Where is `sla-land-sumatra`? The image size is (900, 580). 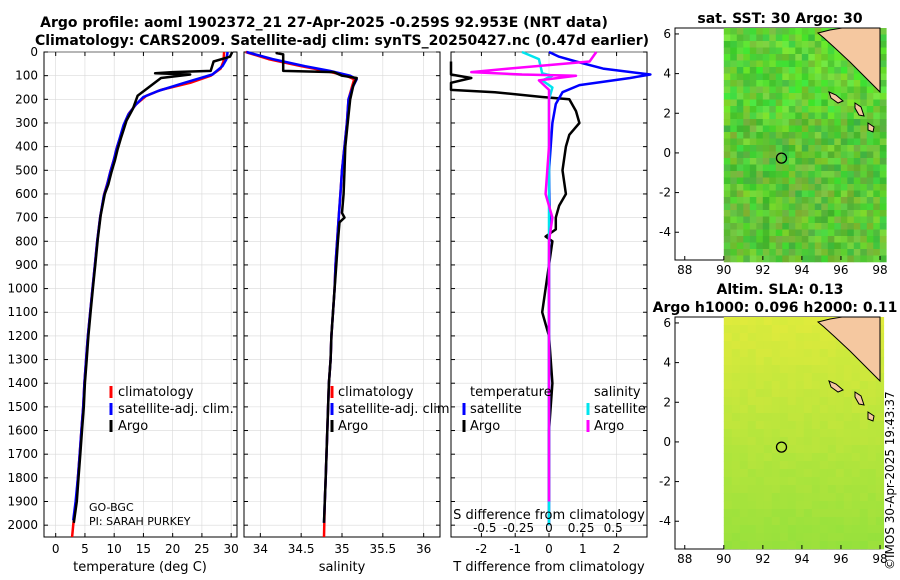
sla-land-sumatra is located at coordinates (848, 349).